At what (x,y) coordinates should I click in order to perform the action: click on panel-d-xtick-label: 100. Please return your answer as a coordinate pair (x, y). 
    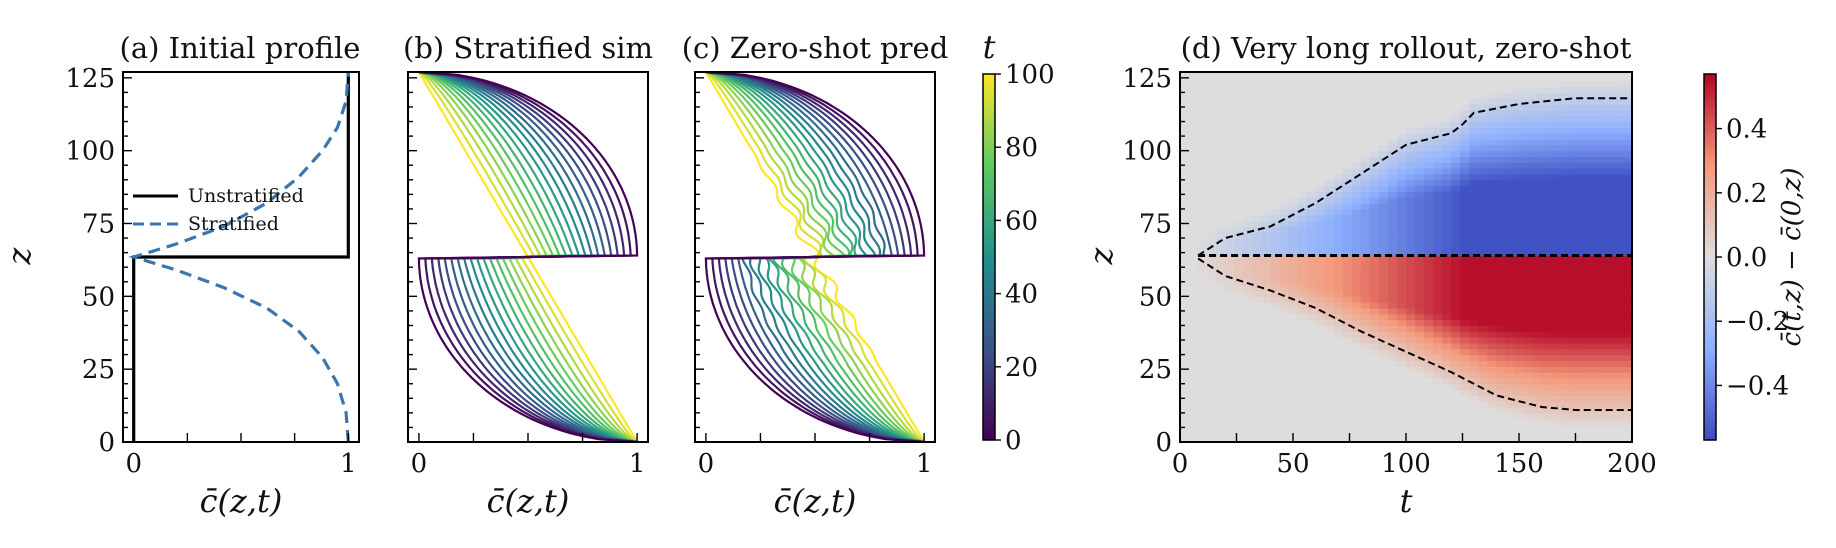
    Looking at the image, I should click on (1406, 464).